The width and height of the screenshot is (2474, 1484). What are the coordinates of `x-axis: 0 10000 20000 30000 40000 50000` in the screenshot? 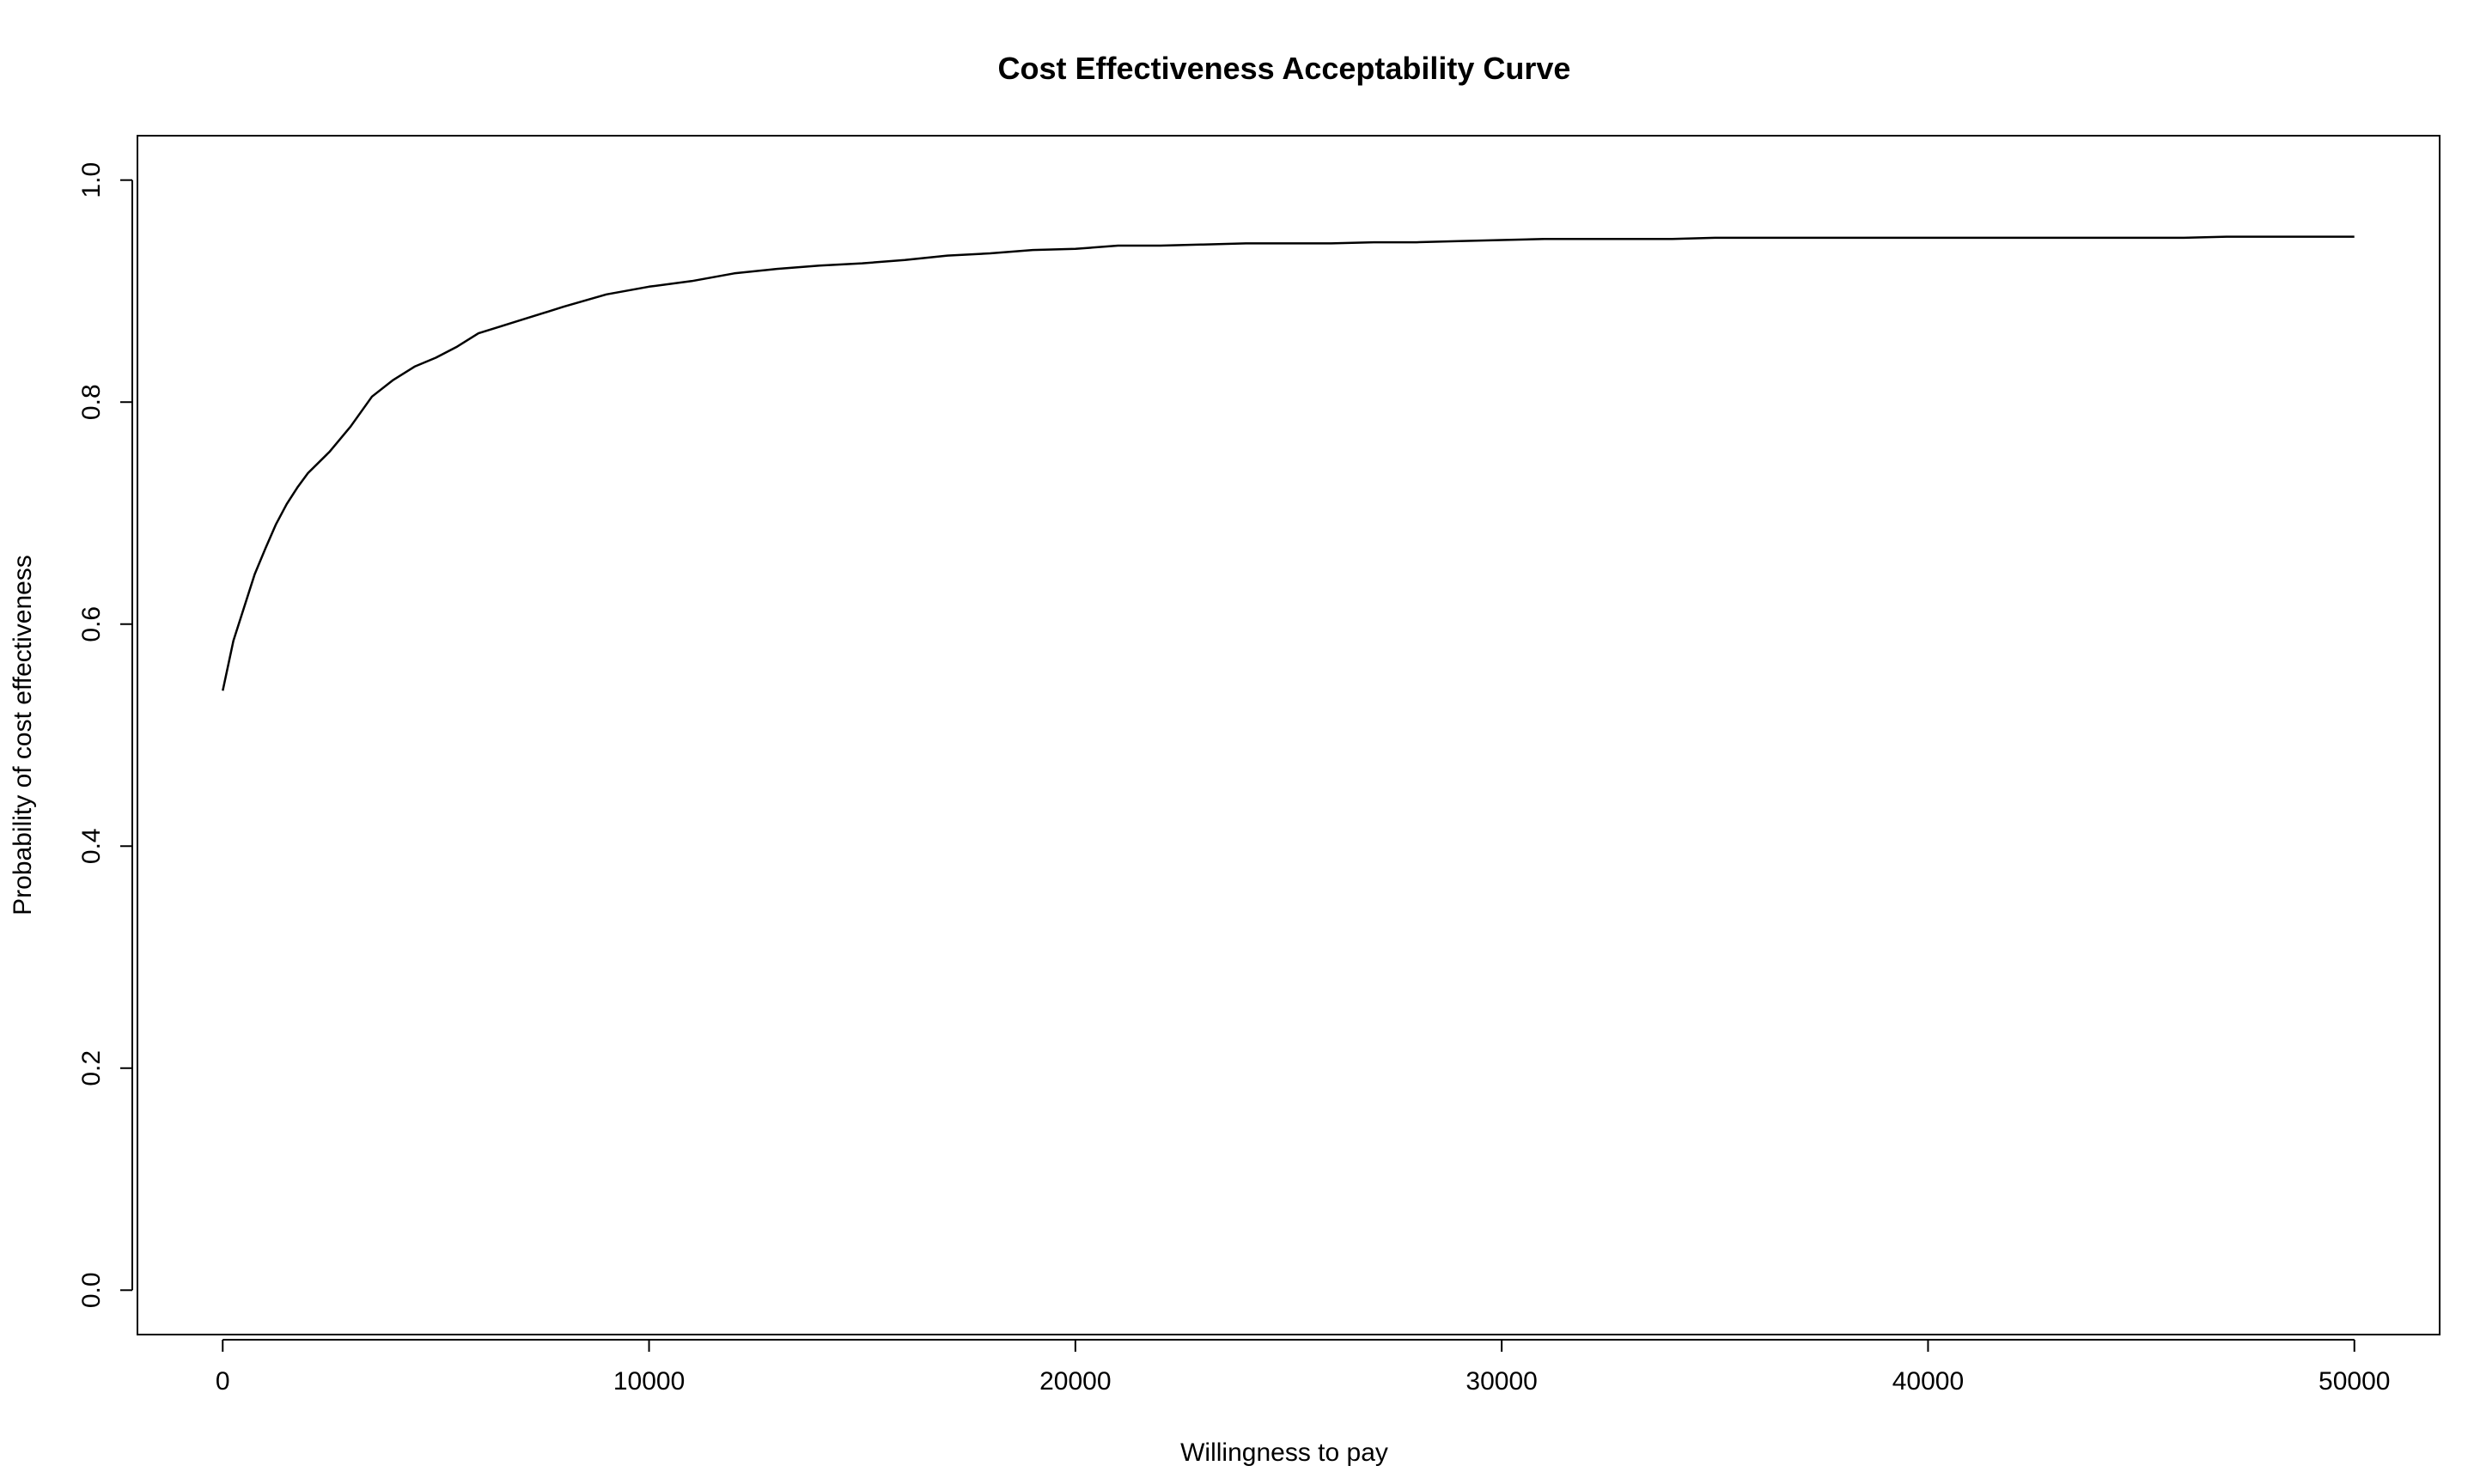 It's located at (1303, 1367).